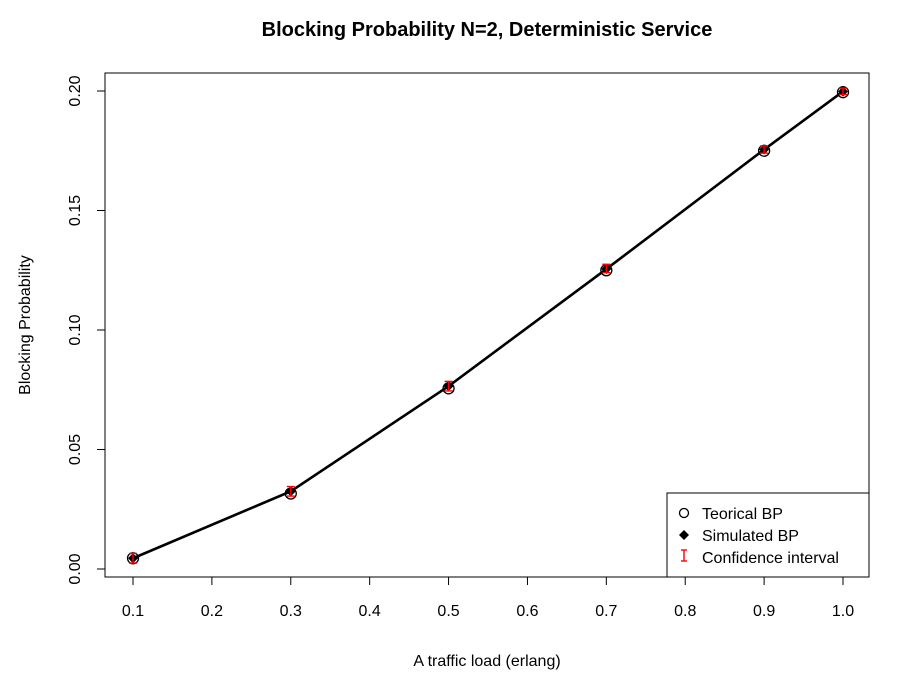 The image size is (908, 688). What do you see at coordinates (486, 661) in the screenshot?
I see `x-axis-label: A traffic load (erlang)` at bounding box center [486, 661].